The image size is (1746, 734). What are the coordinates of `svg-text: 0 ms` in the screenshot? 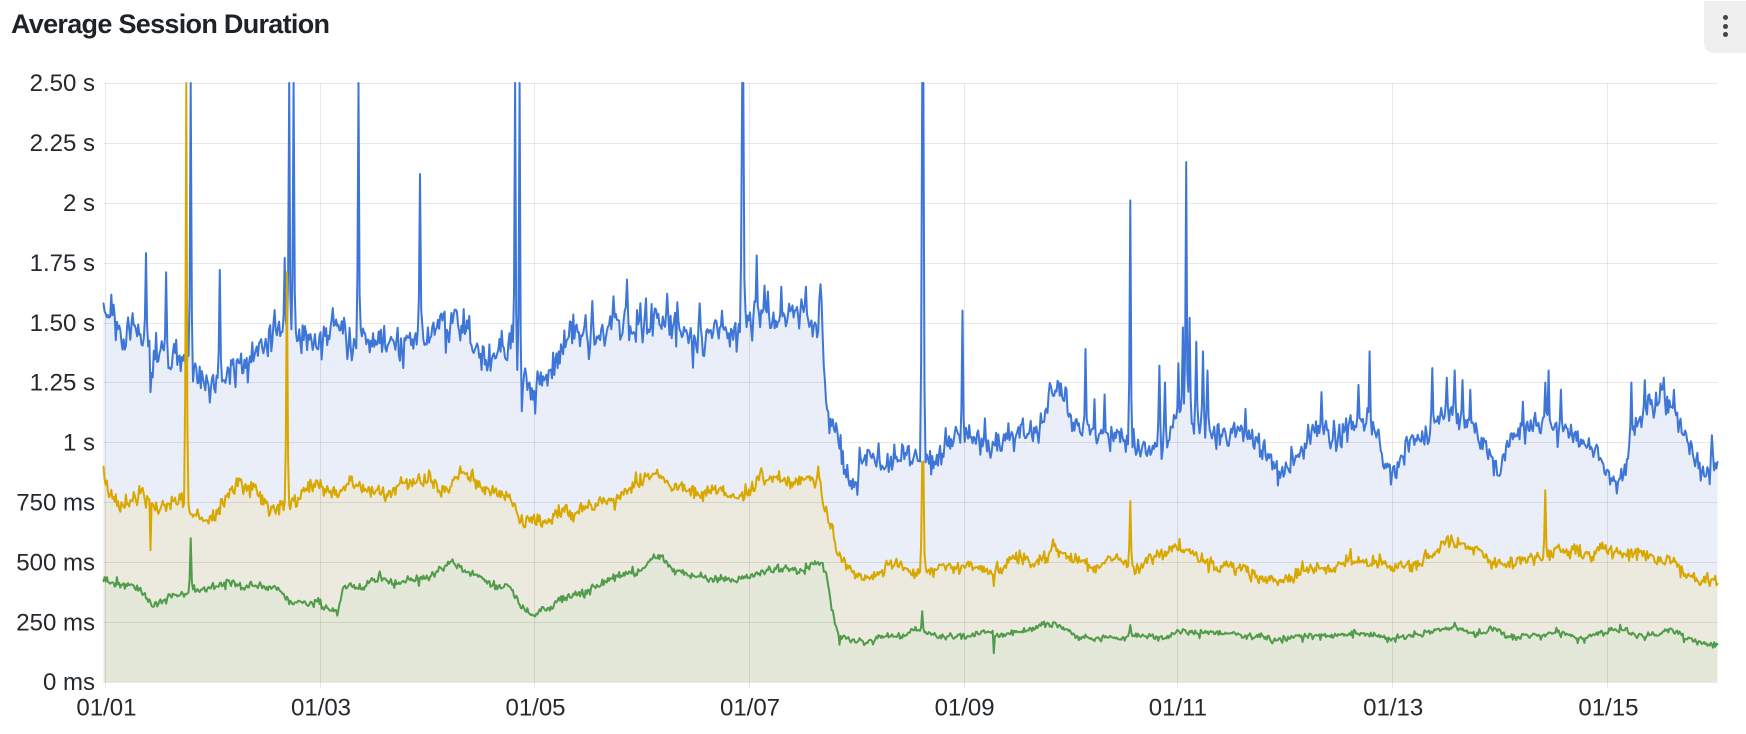 It's located at (69, 682).